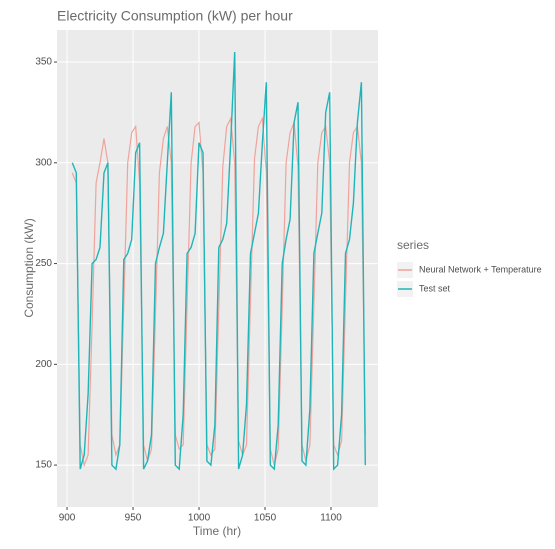 This screenshot has width=555, height=549. What do you see at coordinates (217, 531) in the screenshot?
I see `x-axis-label: Time (hr)` at bounding box center [217, 531].